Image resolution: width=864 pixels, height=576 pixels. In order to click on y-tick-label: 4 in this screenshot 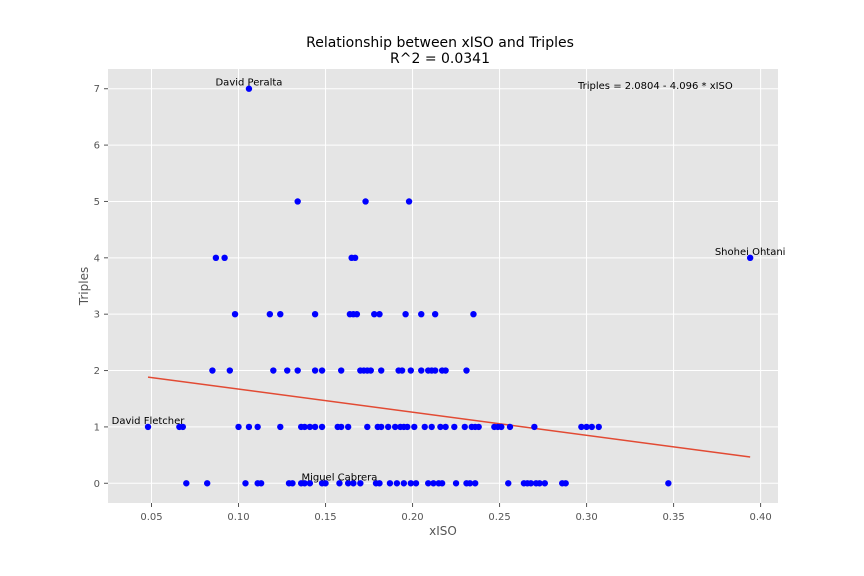, I will do `click(97, 258)`.